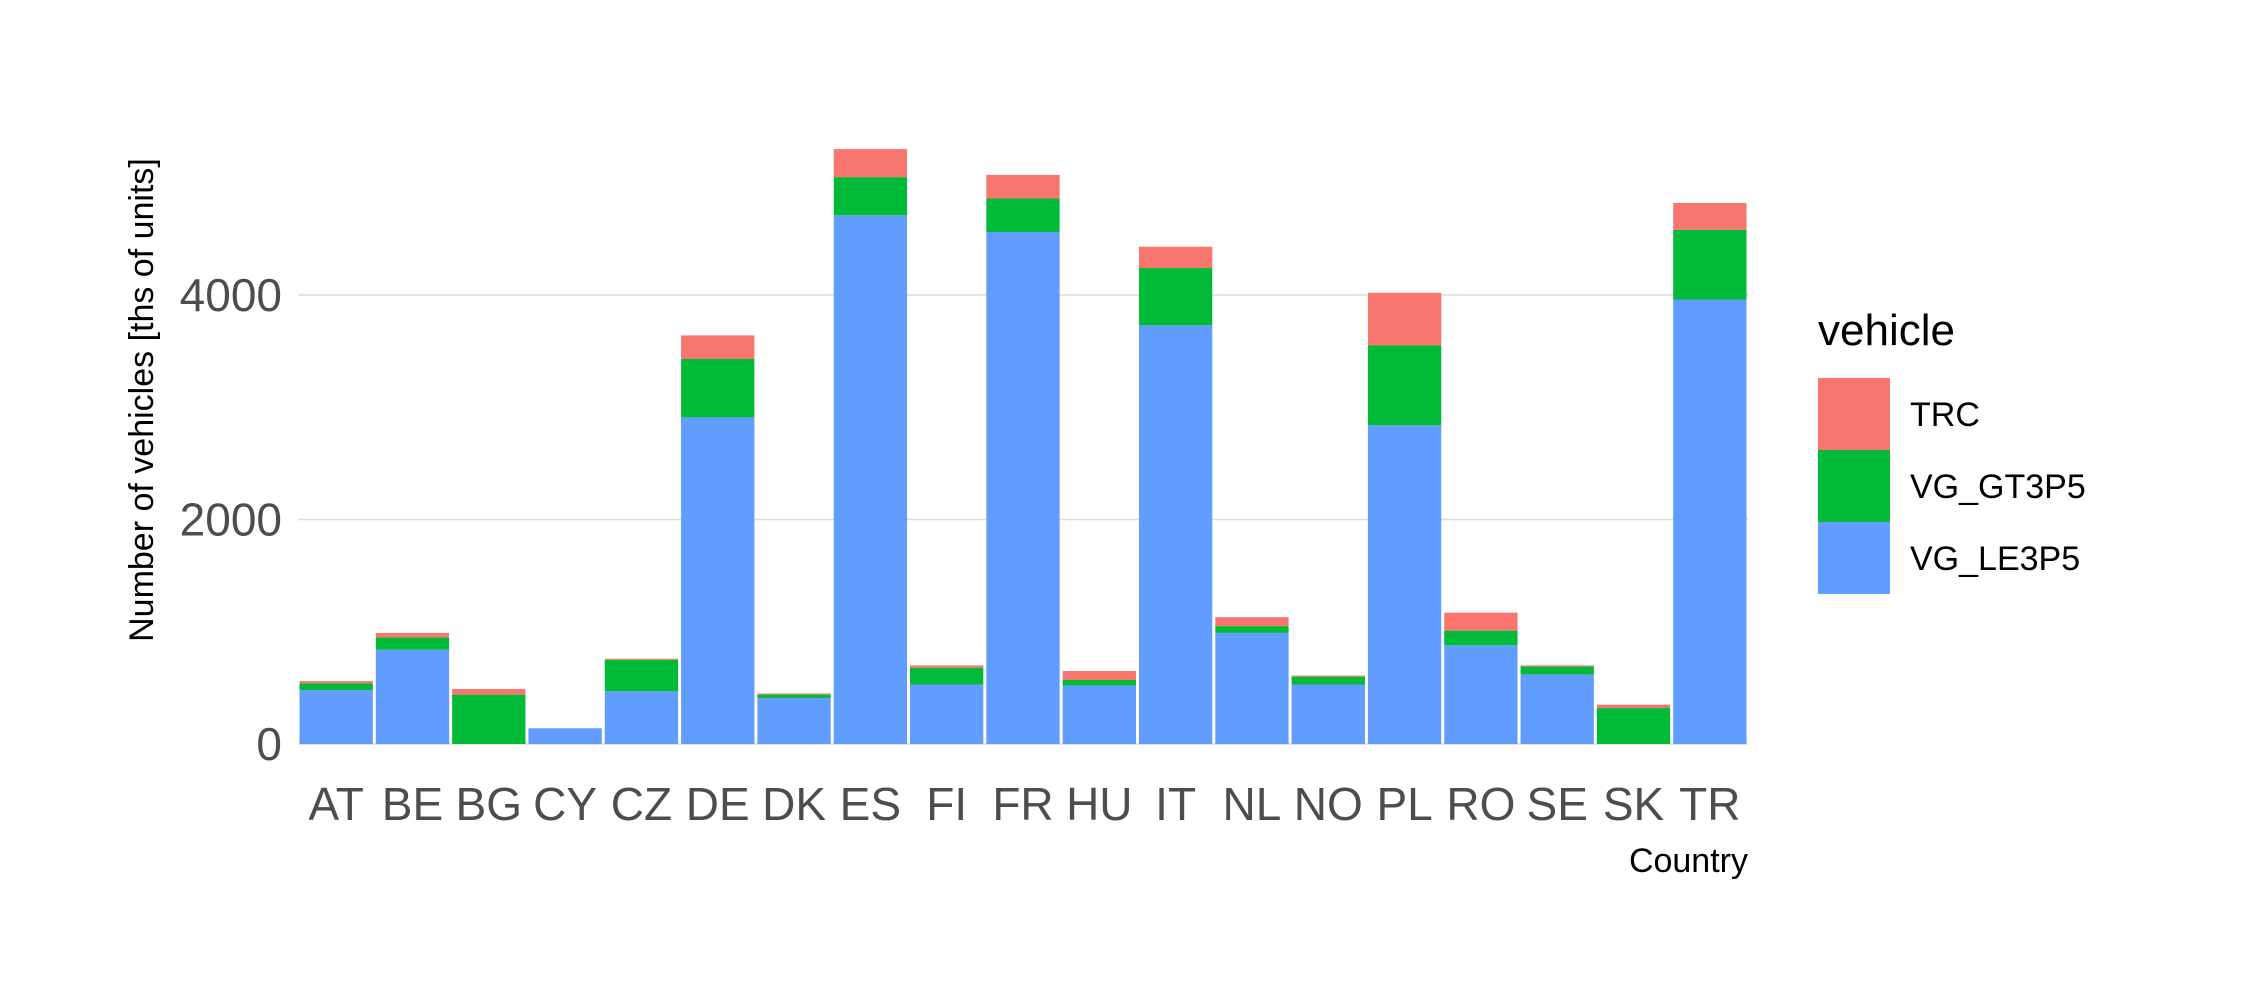 This screenshot has width=2250, height=1000. Describe the element at coordinates (1404, 804) in the screenshot. I see `x-tick-label: PL` at that location.